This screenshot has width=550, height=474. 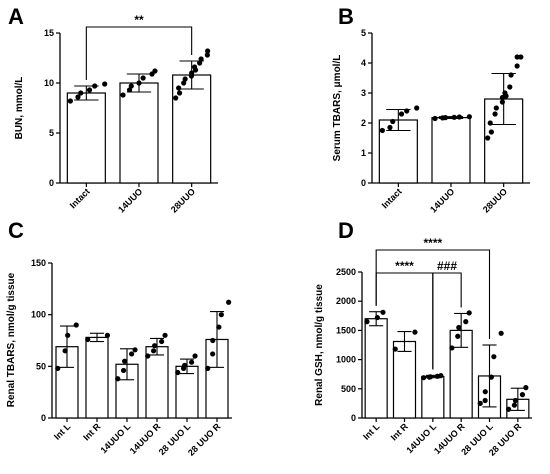 I want to click on panel-b-x-tick-label: 28UUO, so click(x=495, y=200).